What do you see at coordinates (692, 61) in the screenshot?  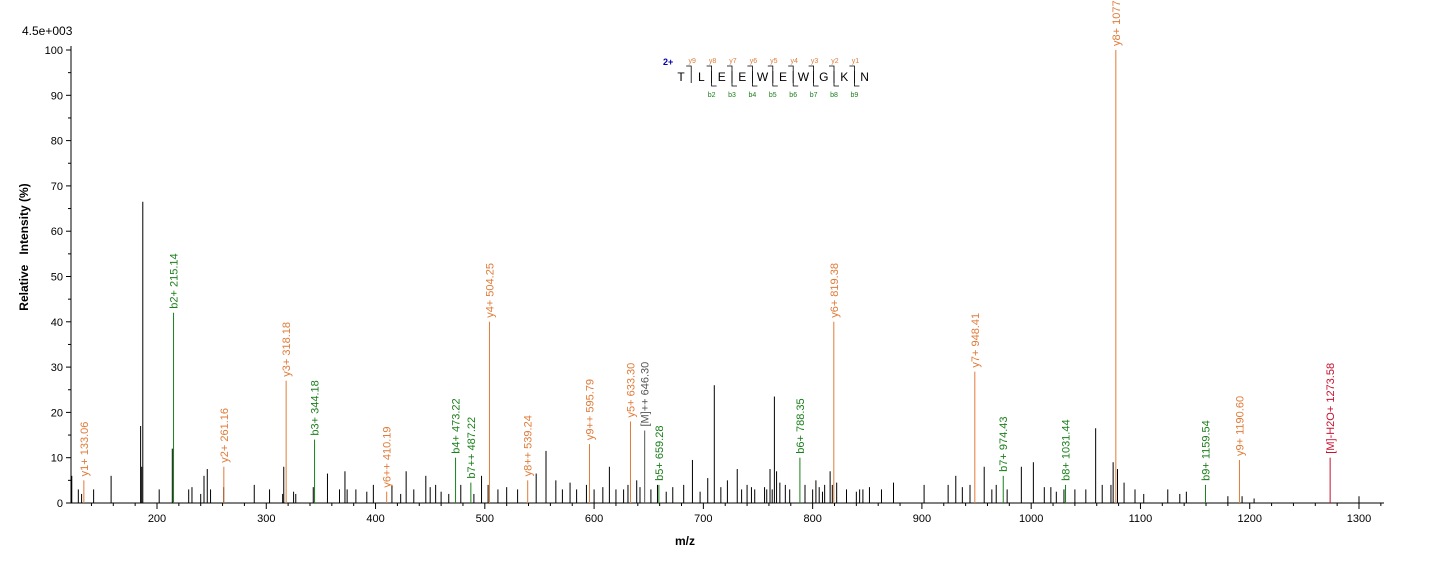 I see `y-ion-label: y9` at bounding box center [692, 61].